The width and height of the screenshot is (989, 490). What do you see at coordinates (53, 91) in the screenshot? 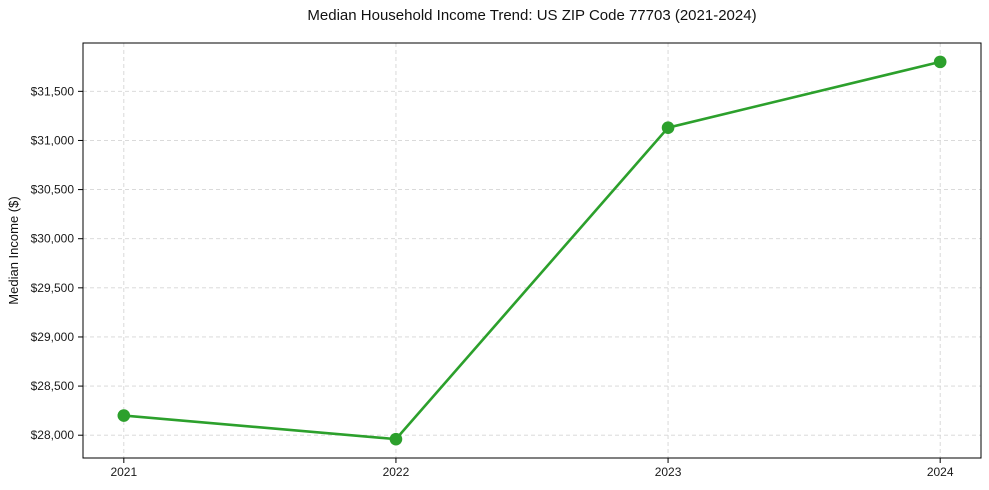
I see `y-tick-label: $31,500` at bounding box center [53, 91].